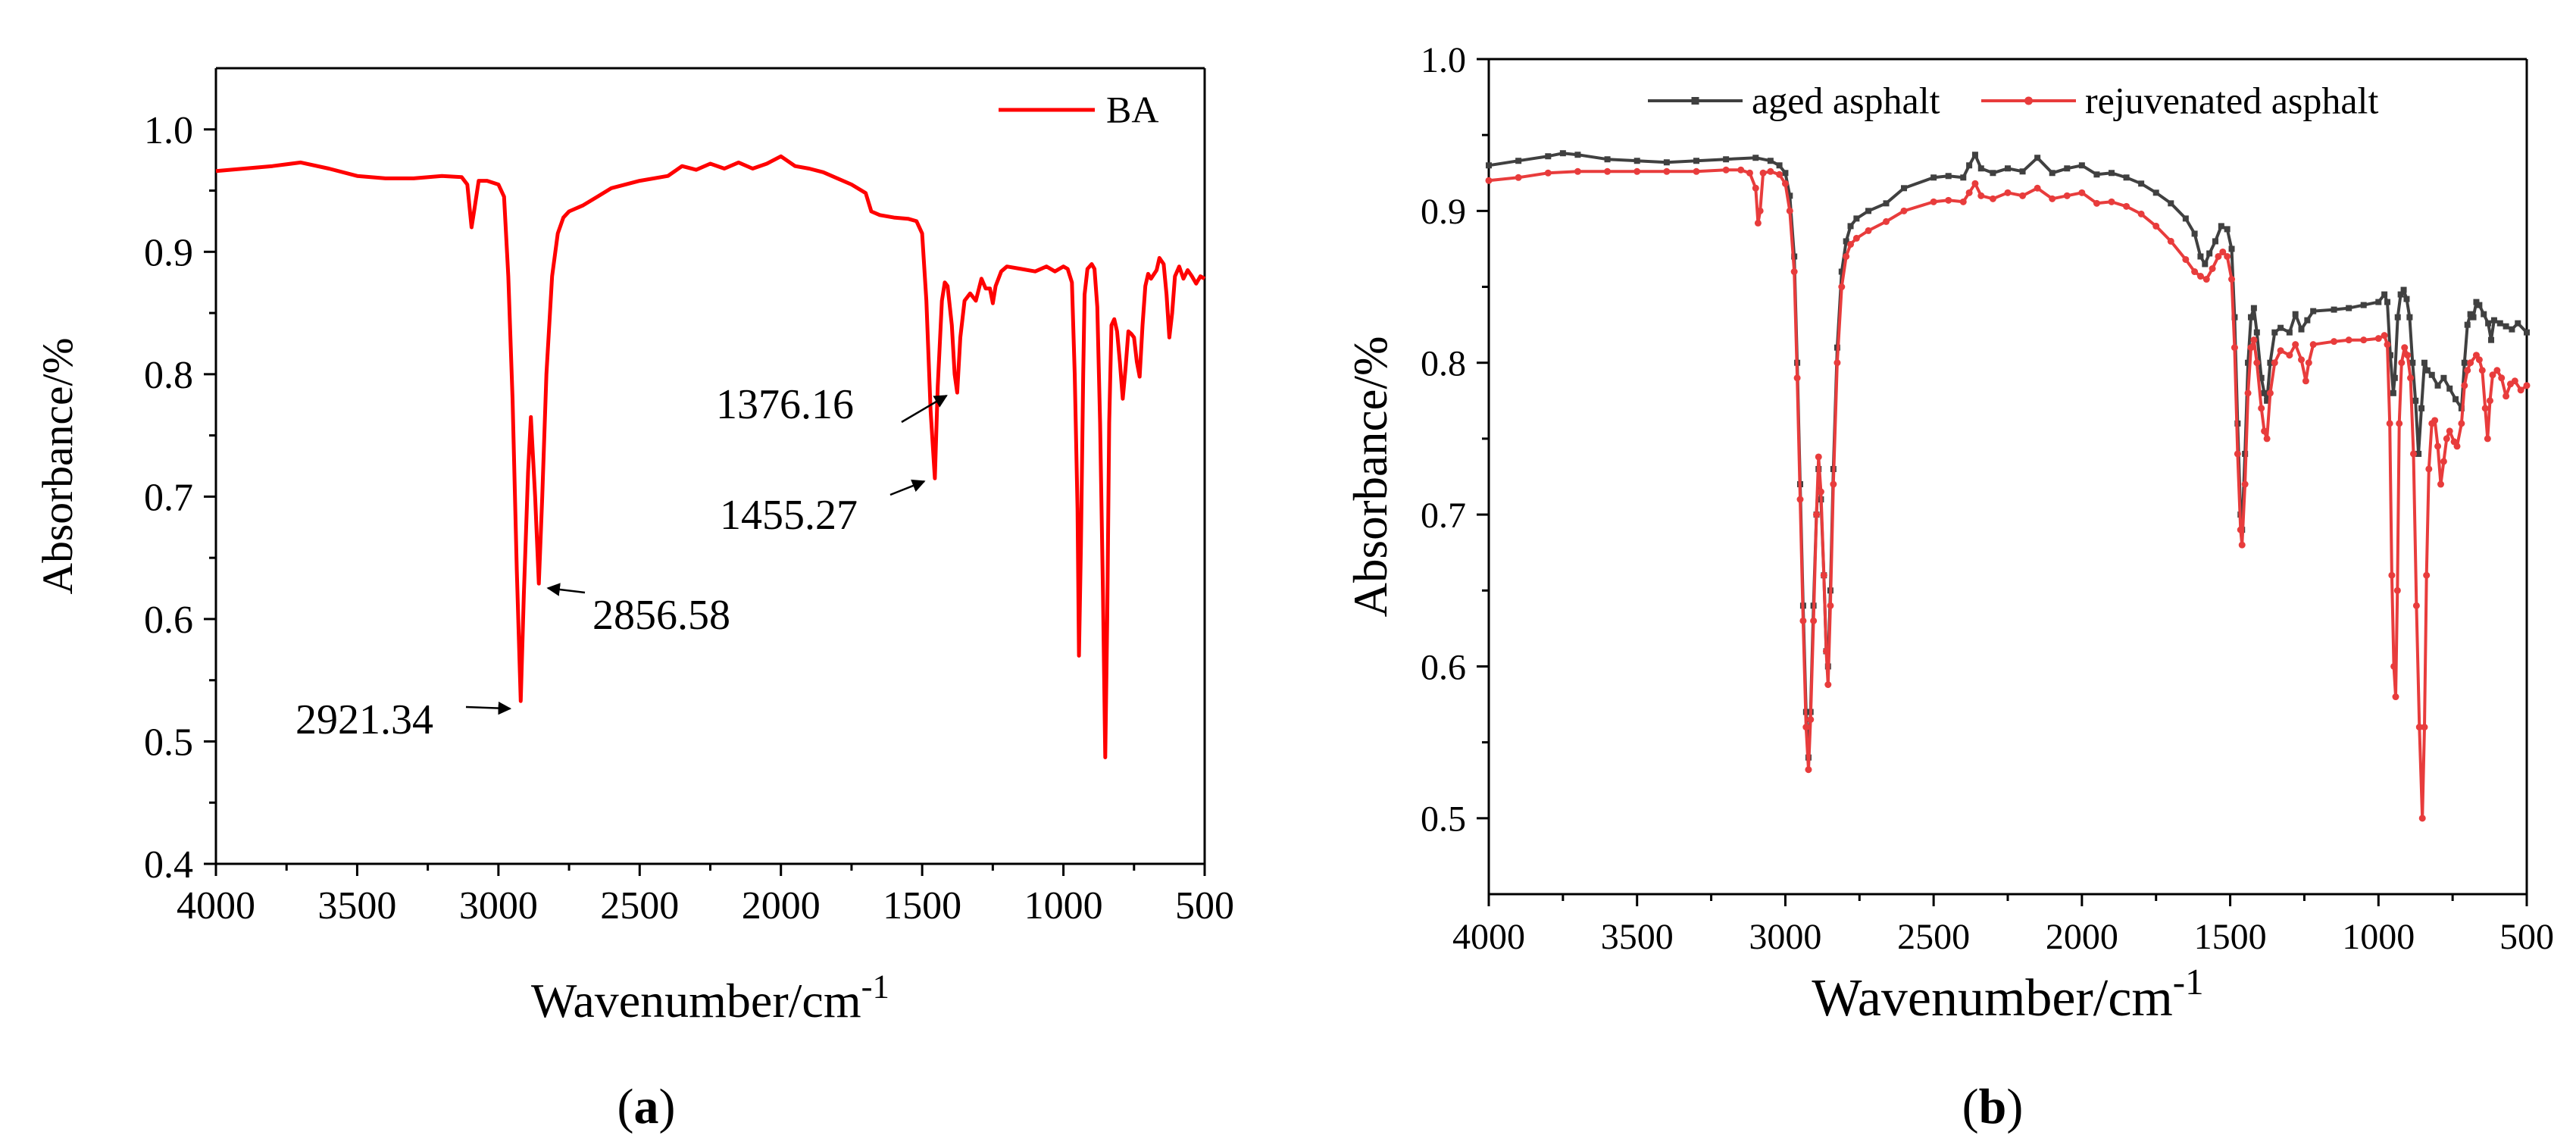 The image size is (2576, 1148). I want to click on y-tick-label: 0.6, so click(1443, 667).